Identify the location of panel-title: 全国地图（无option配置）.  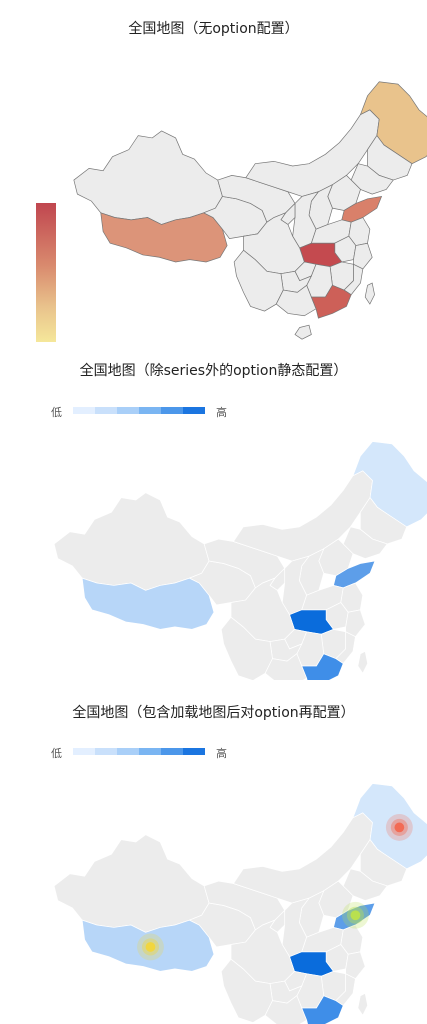
(213, 29).